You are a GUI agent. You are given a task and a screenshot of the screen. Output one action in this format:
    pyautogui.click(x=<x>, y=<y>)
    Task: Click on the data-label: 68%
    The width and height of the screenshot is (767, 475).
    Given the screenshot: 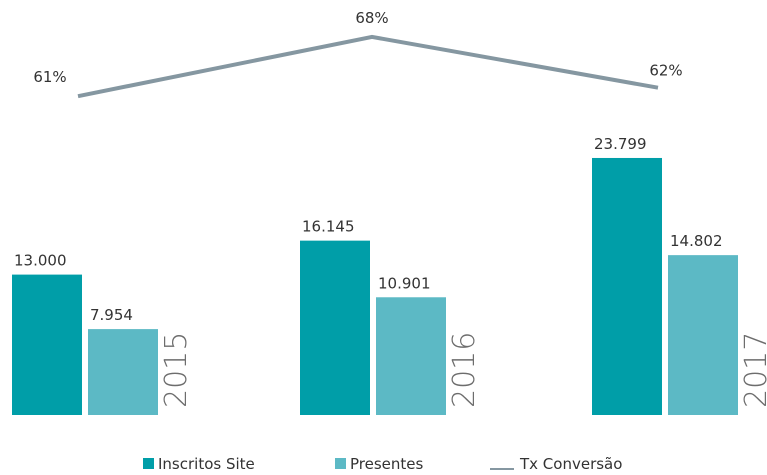 What is the action you would take?
    pyautogui.click(x=371, y=18)
    